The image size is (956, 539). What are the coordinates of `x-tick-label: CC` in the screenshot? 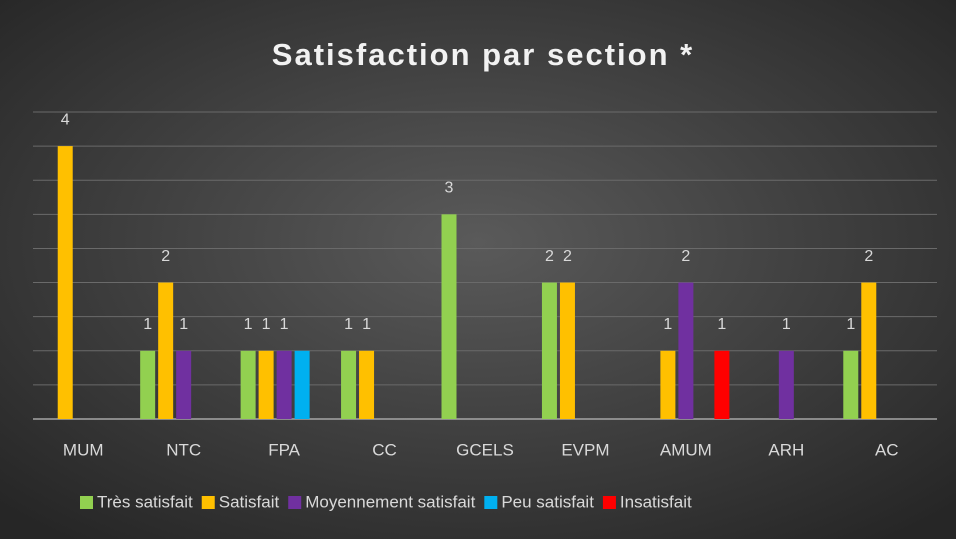 It's located at (384, 449).